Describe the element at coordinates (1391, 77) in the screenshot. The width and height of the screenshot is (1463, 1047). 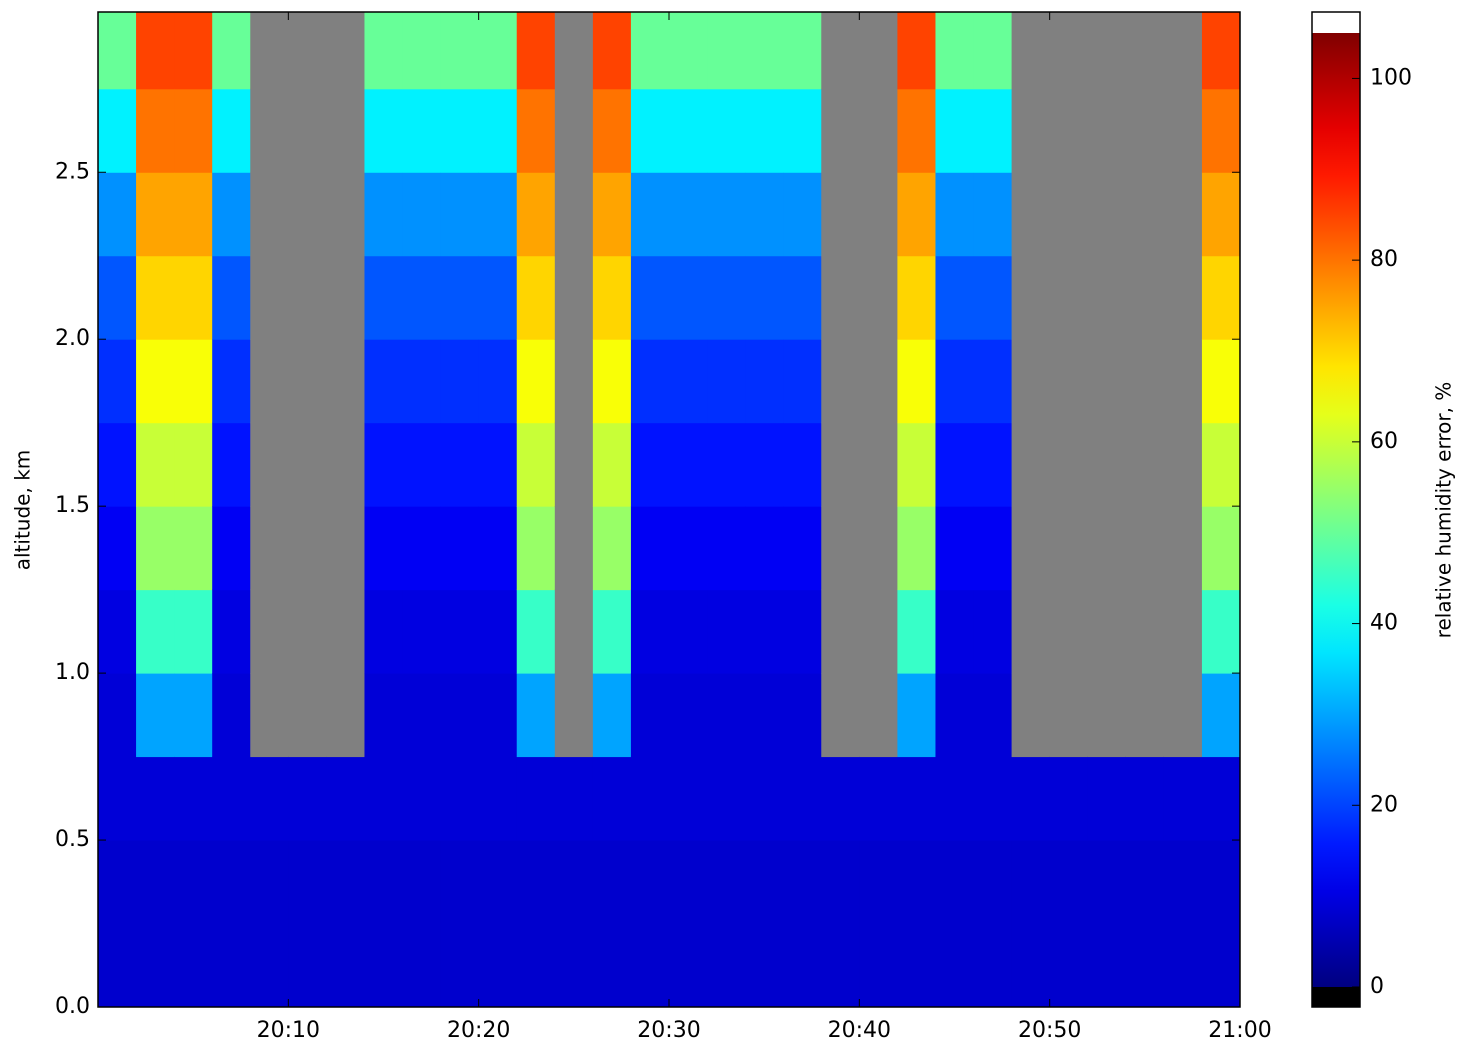
I see `colorbar-tick-label: 100` at that location.